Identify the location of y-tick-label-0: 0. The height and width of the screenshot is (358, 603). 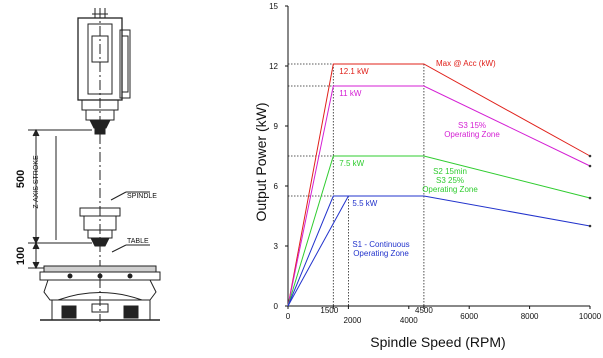
(276, 306).